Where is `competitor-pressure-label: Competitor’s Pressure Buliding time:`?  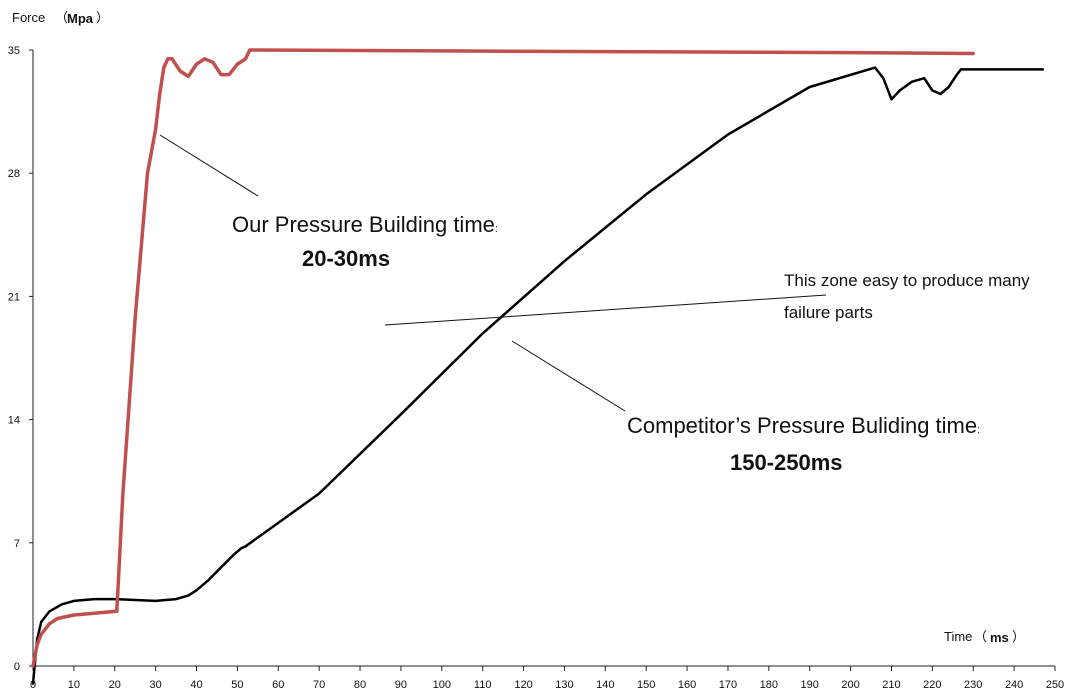
competitor-pressure-label: Competitor’s Pressure Buliding time: is located at coordinates (803, 425).